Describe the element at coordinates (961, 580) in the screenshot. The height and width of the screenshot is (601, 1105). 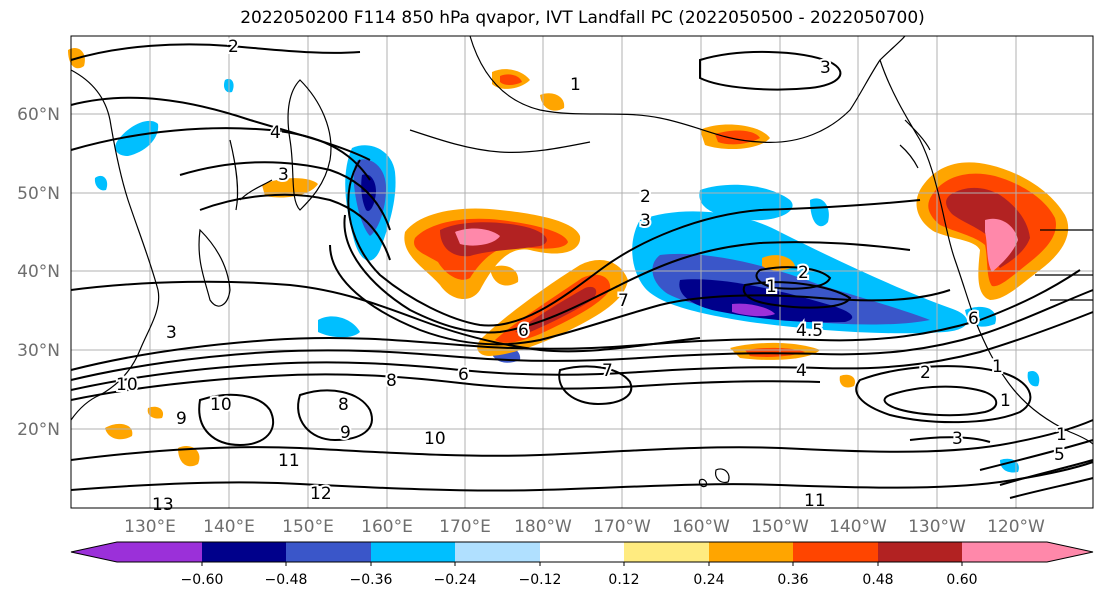
I see `colorbar-tick-label: 0.60` at that location.